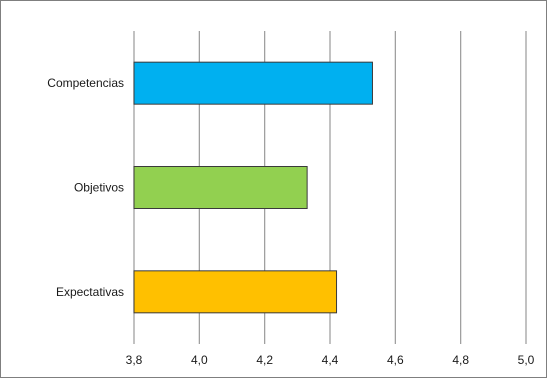 The width and height of the screenshot is (547, 379). I want to click on category-labels: Competencias Objetivos Expectativas, so click(85, 187).